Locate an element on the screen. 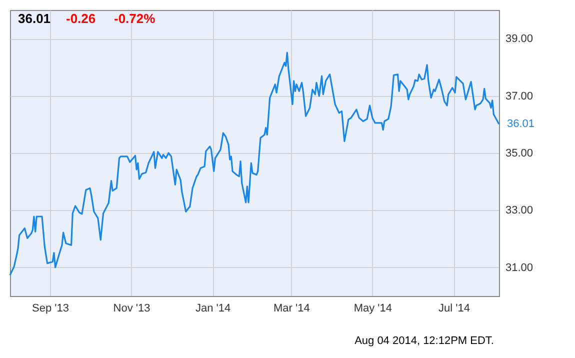 The image size is (575, 358). x-tick-label: Nov '13 is located at coordinates (131, 308).